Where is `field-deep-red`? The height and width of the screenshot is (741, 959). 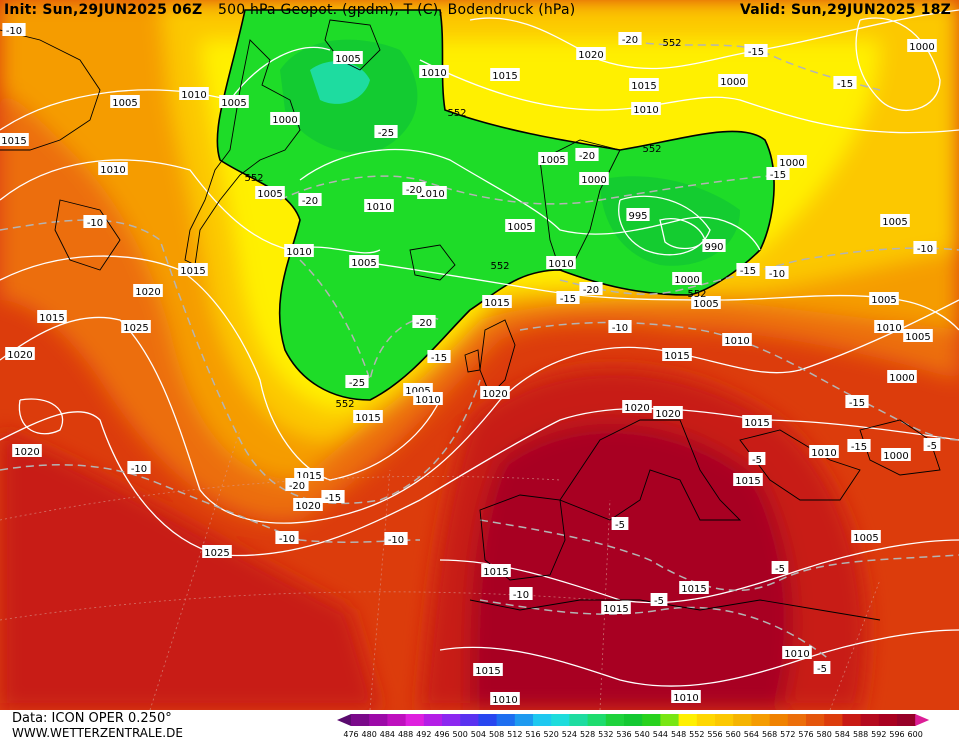
field-deep-red is located at coordinates (632, 566).